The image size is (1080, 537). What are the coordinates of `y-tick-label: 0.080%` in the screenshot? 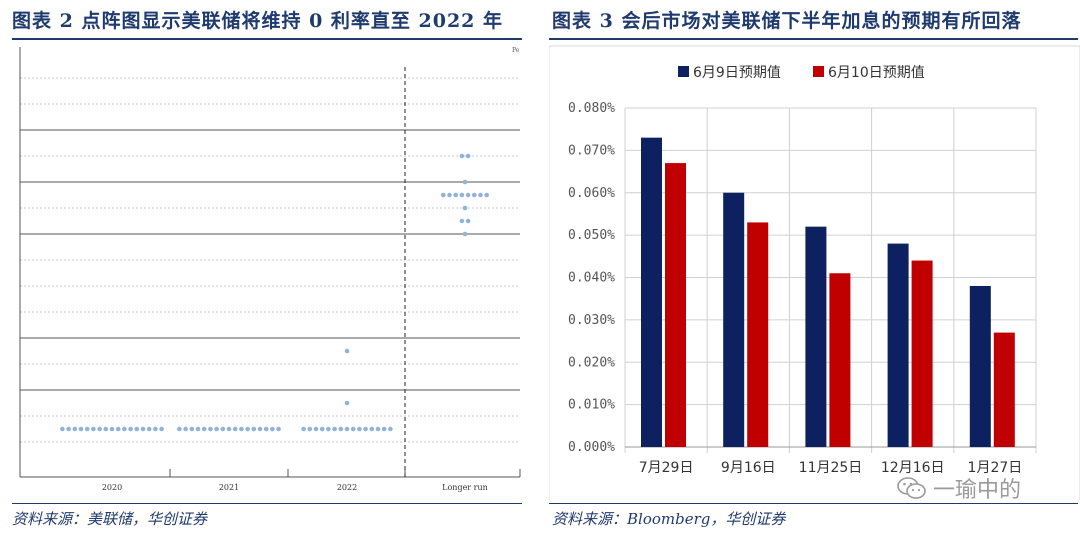 It's located at (591, 108).